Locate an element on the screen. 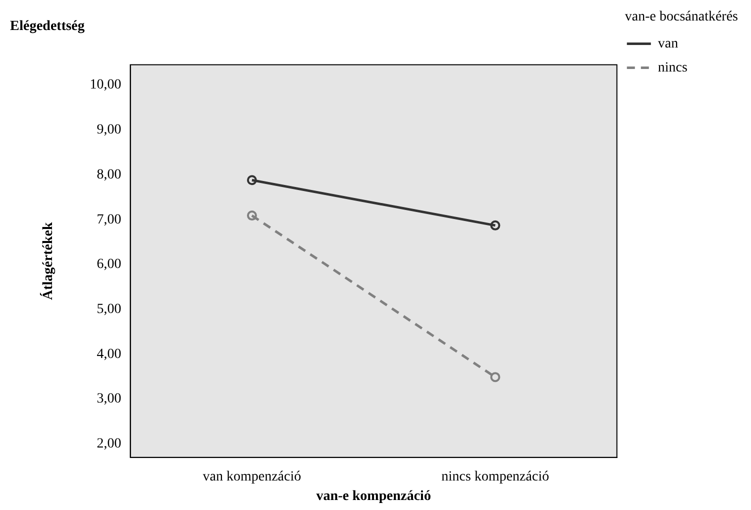 This screenshot has height=510, width=751. y-tick-label: 4,00 is located at coordinates (109, 354).